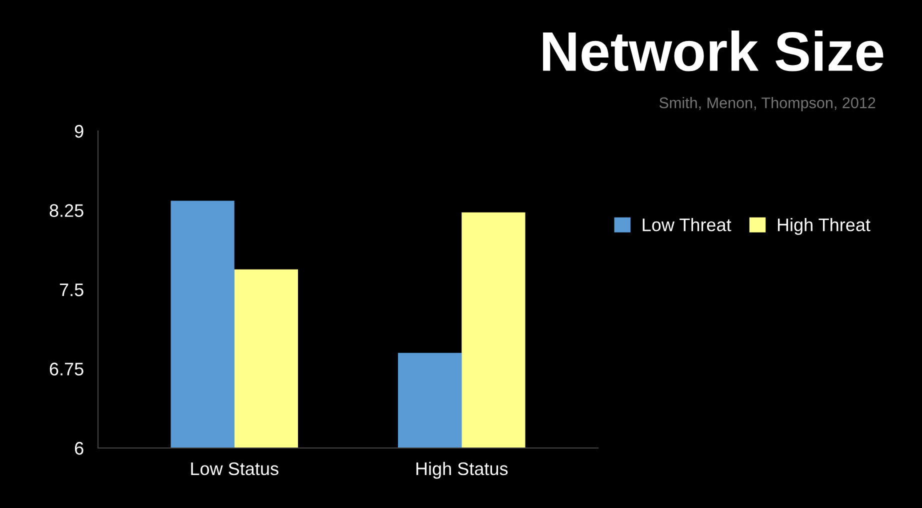  I want to click on y-tick-label: 6, so click(79, 448).